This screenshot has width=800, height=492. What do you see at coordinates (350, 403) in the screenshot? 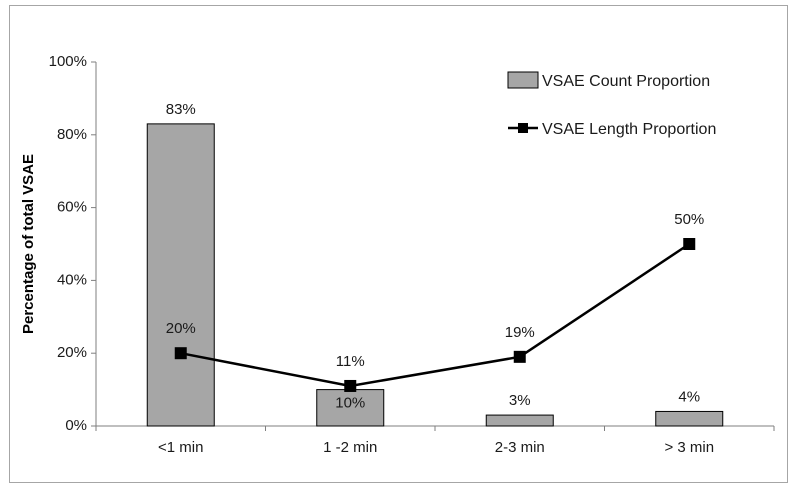
I see `bar-data-label: 10%` at bounding box center [350, 403].